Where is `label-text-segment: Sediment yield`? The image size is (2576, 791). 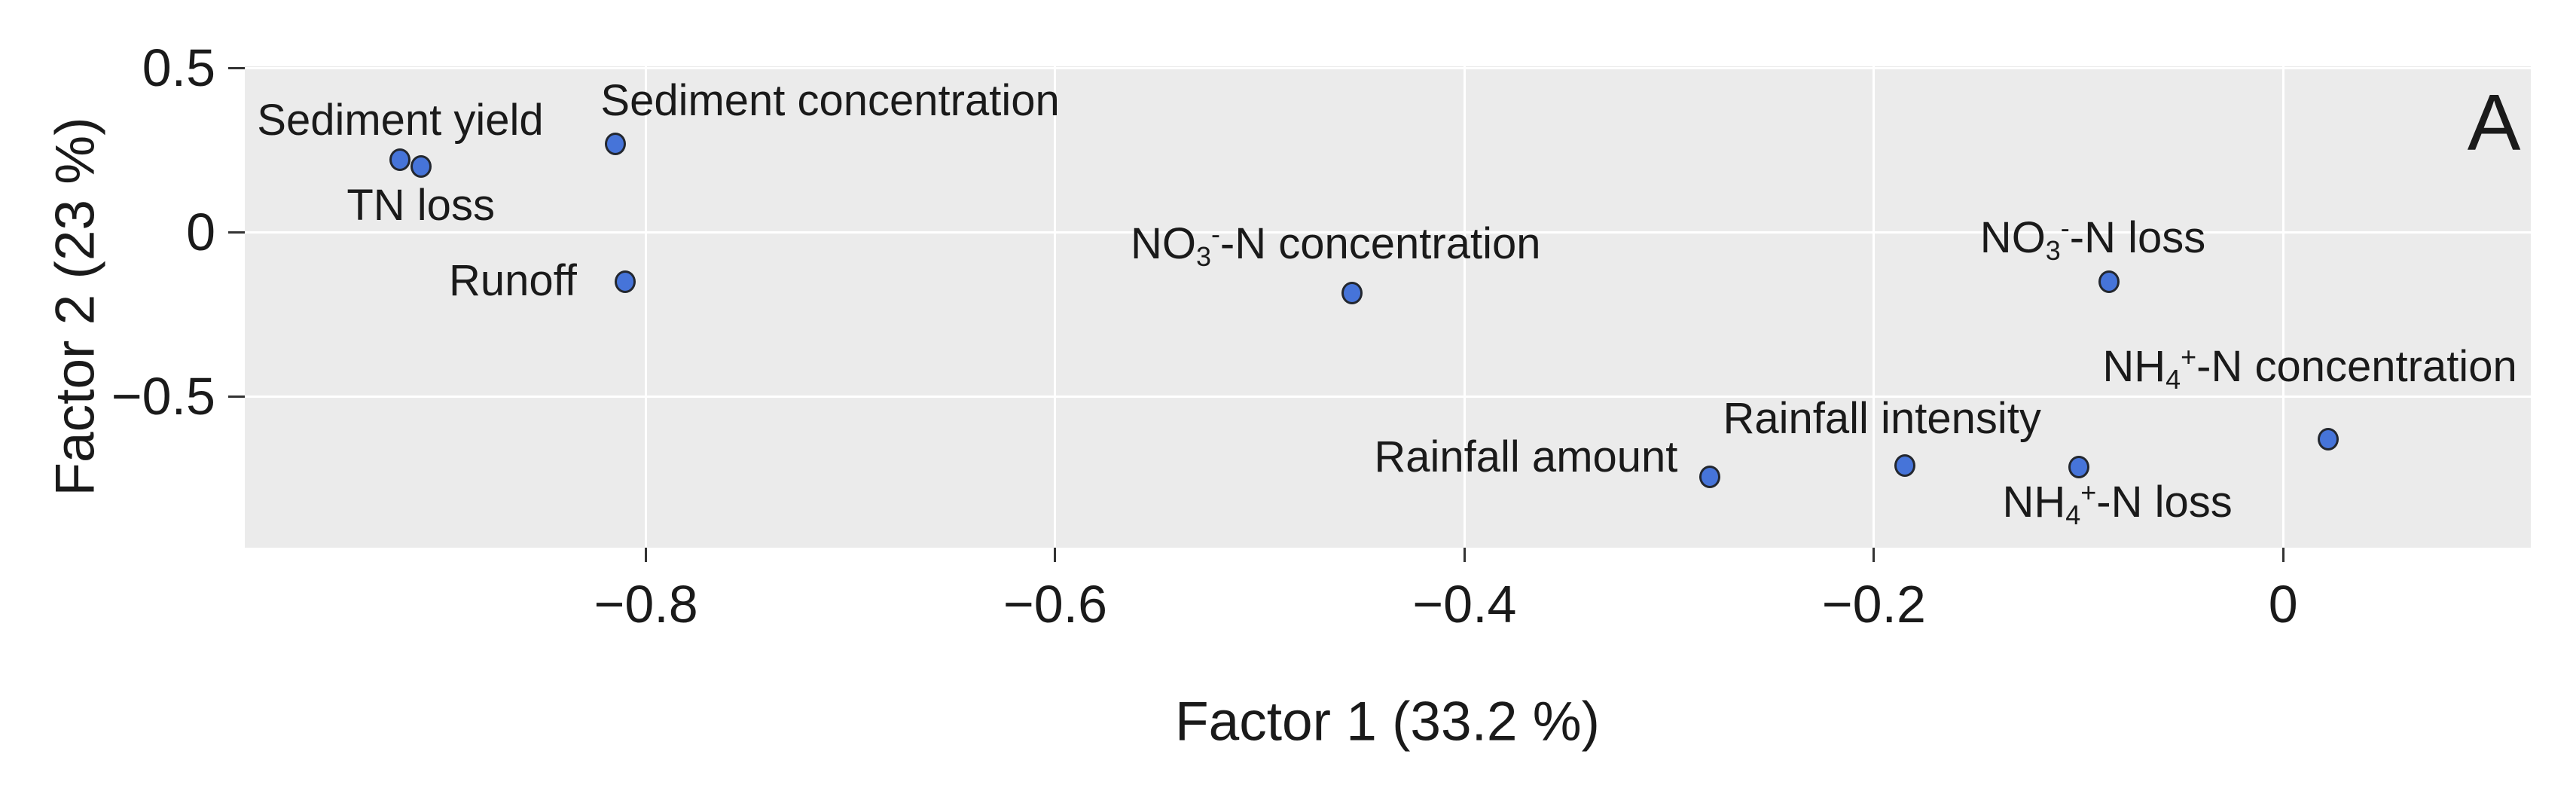
label-text-segment: Sediment yield is located at coordinates (400, 120).